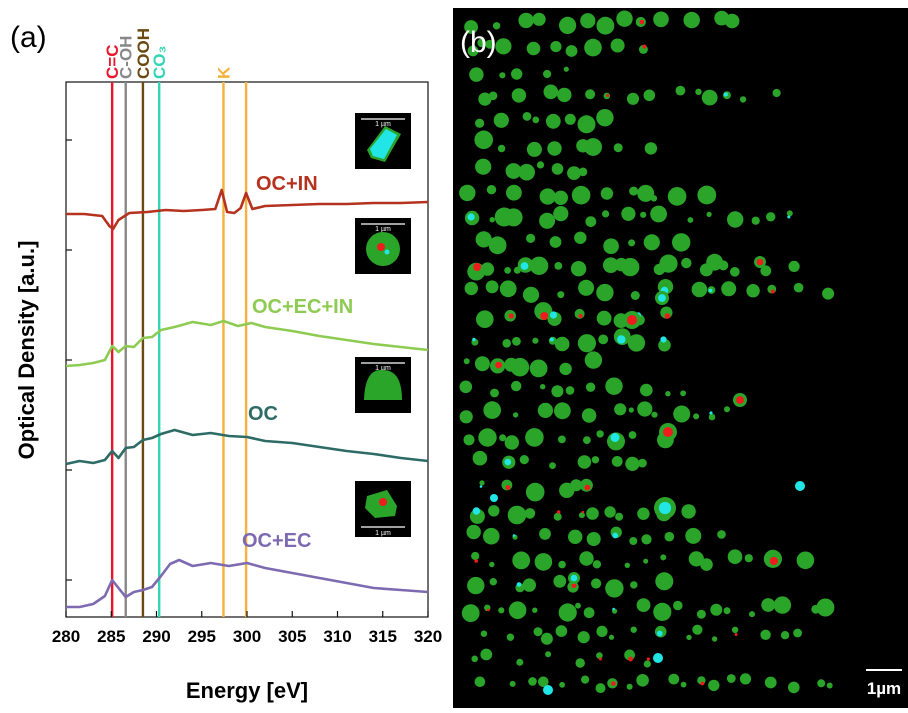 The width and height of the screenshot is (908, 713). What do you see at coordinates (263, 414) in the screenshot?
I see `series-label-2: OC` at bounding box center [263, 414].